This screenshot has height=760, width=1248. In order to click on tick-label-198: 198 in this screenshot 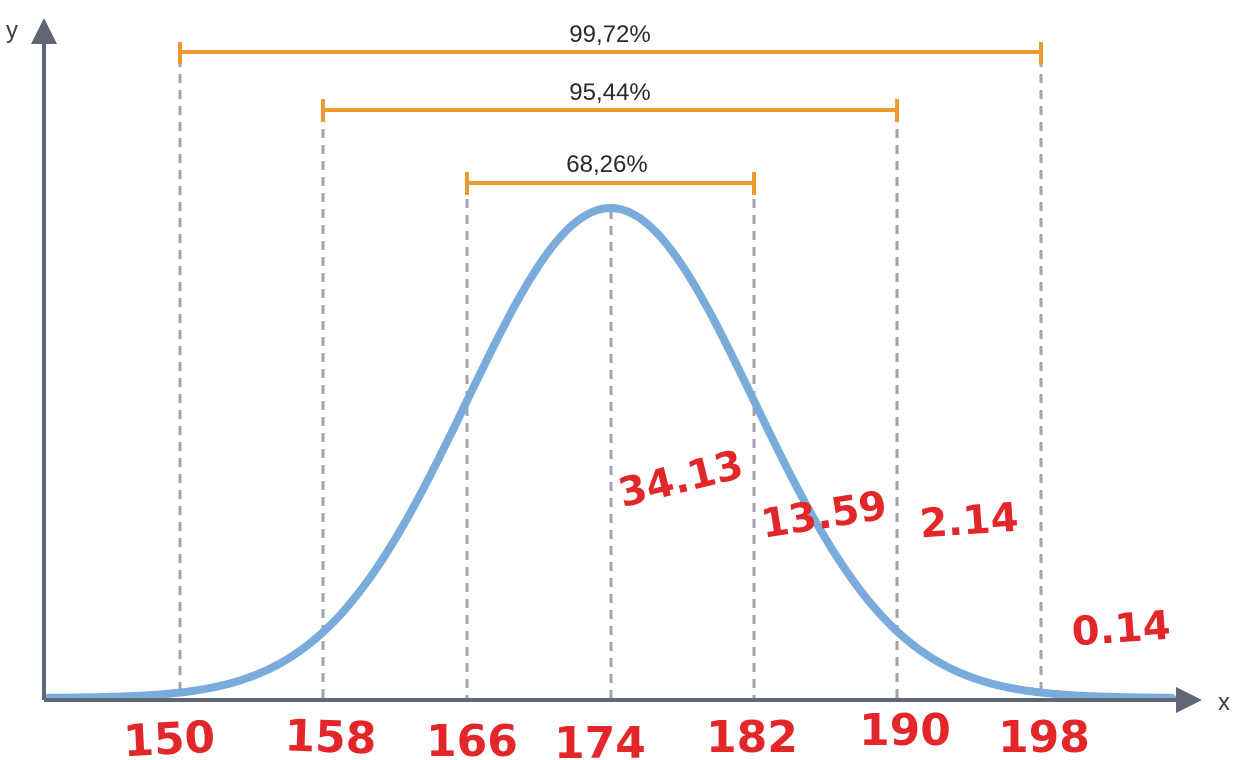, I will do `click(1044, 736)`.